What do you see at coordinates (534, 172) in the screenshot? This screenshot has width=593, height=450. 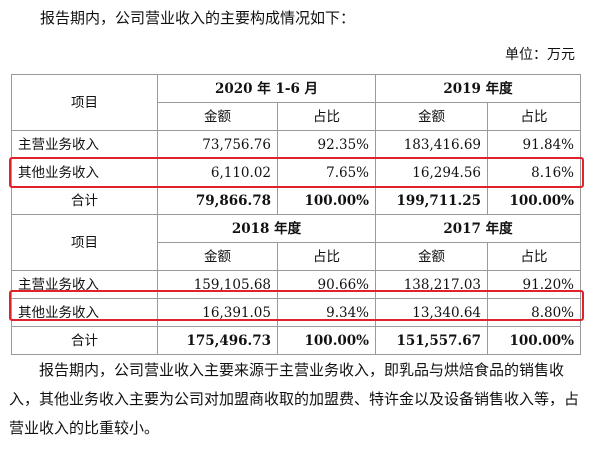 I see `ratio-cell: 8.16%` at bounding box center [534, 172].